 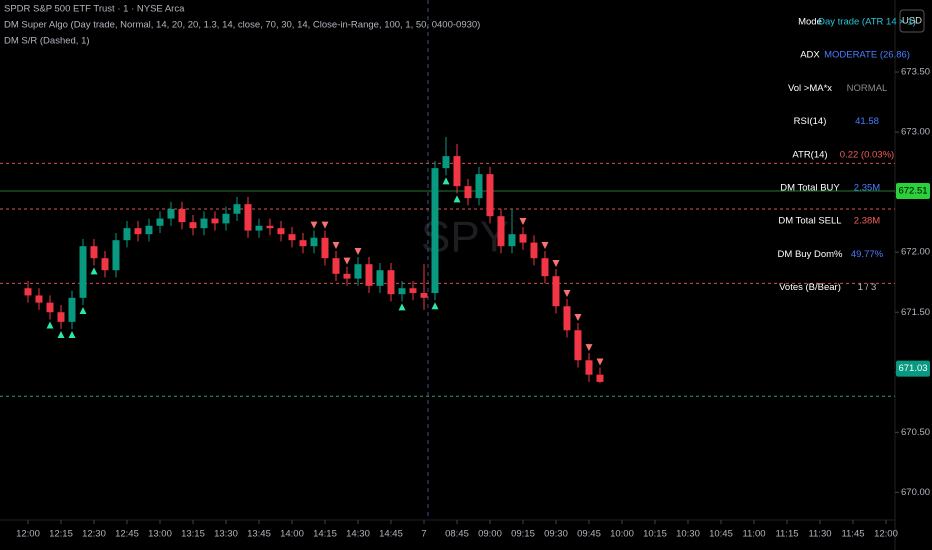 I want to click on currency-label: USD, so click(x=912, y=21).